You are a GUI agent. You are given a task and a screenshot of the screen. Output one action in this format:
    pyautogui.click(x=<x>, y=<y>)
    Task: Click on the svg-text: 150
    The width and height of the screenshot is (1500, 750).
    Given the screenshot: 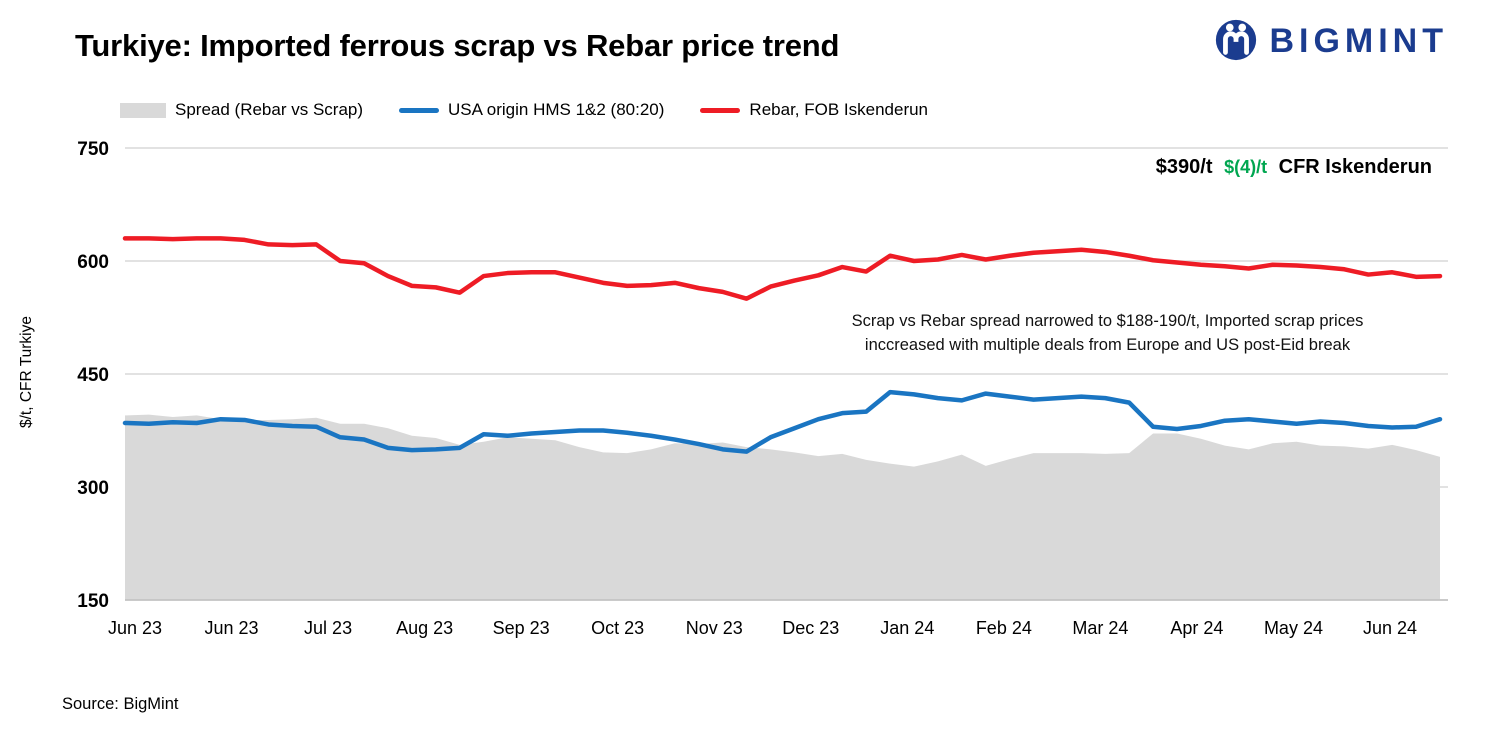 What is the action you would take?
    pyautogui.click(x=93, y=601)
    